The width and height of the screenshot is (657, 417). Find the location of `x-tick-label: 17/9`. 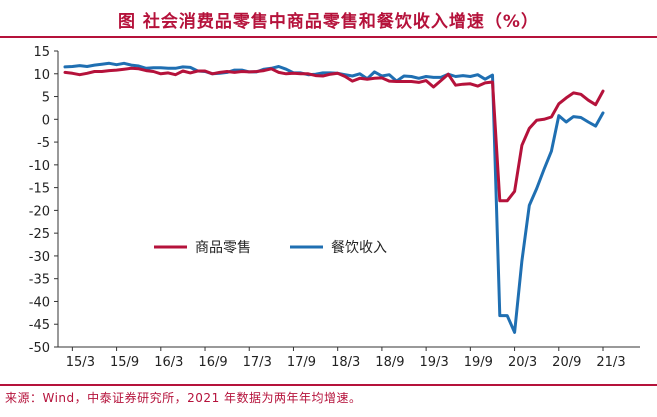

x-tick-label: 17/9 is located at coordinates (301, 362).